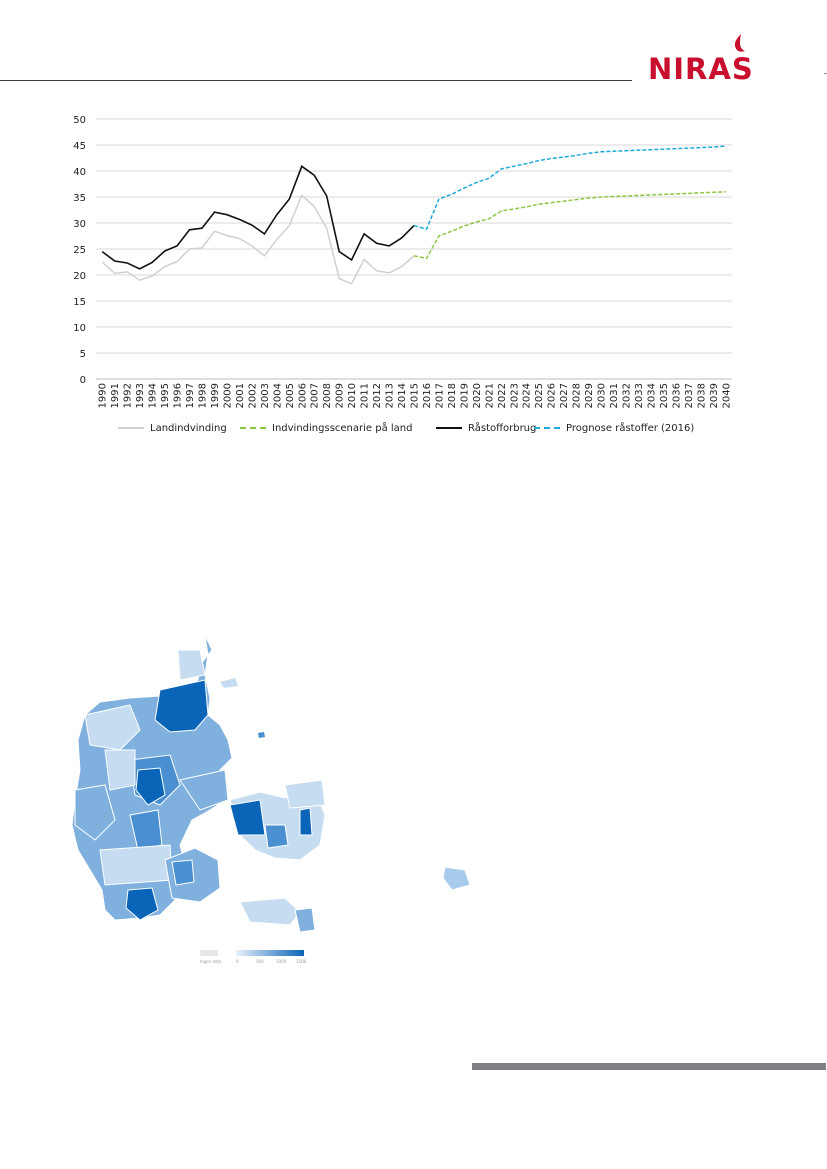 This screenshot has height=1169, width=827. I want to click on x-tick-label: 2015, so click(415, 395).